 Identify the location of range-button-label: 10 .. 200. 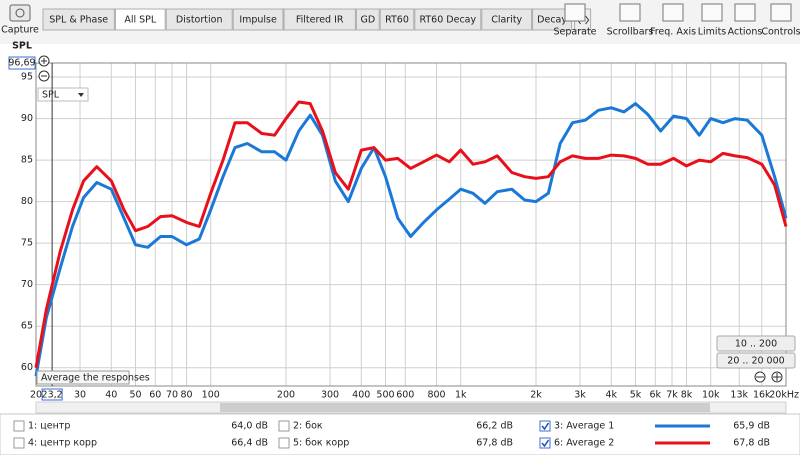
(756, 344).